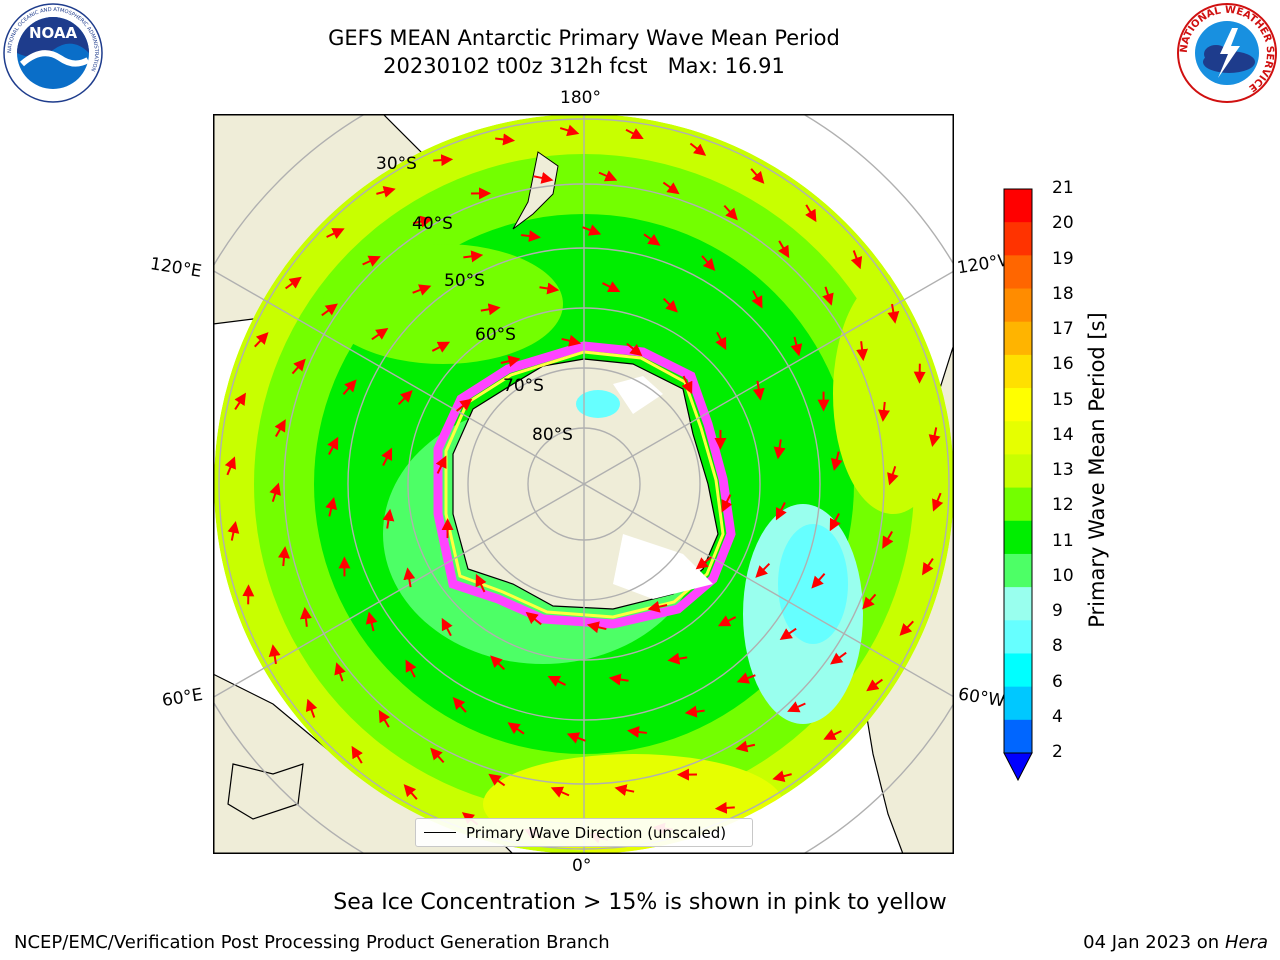  What do you see at coordinates (1063, 540) in the screenshot?
I see `colorbar-tick: 11` at bounding box center [1063, 540].